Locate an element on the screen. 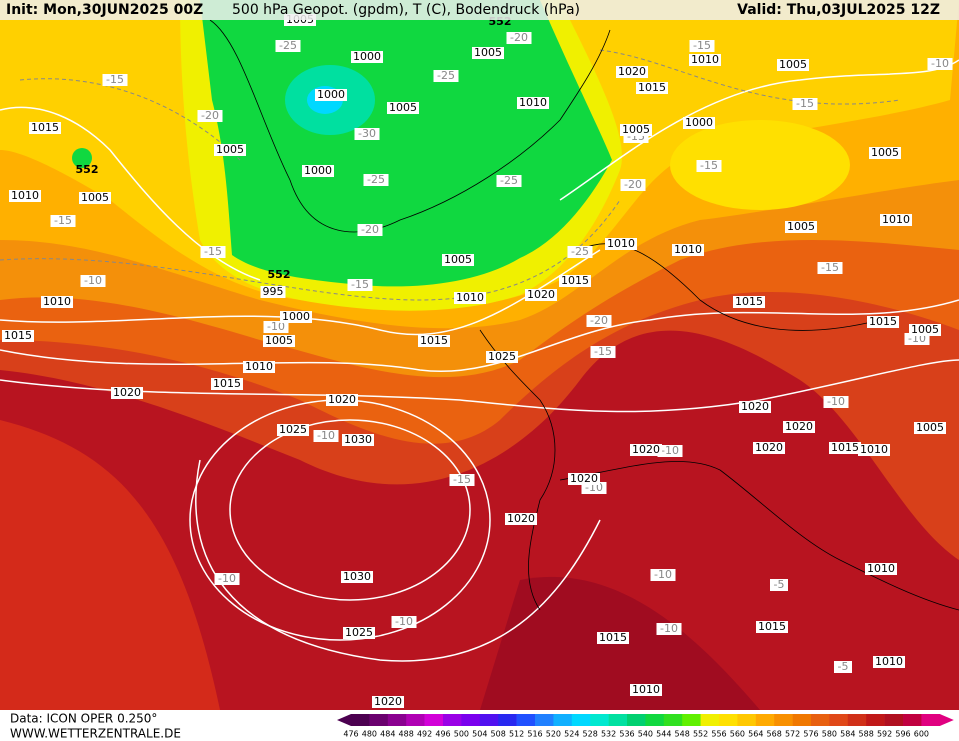 The width and height of the screenshot is (959, 741). colorbar-label: 596 is located at coordinates (902, 734).